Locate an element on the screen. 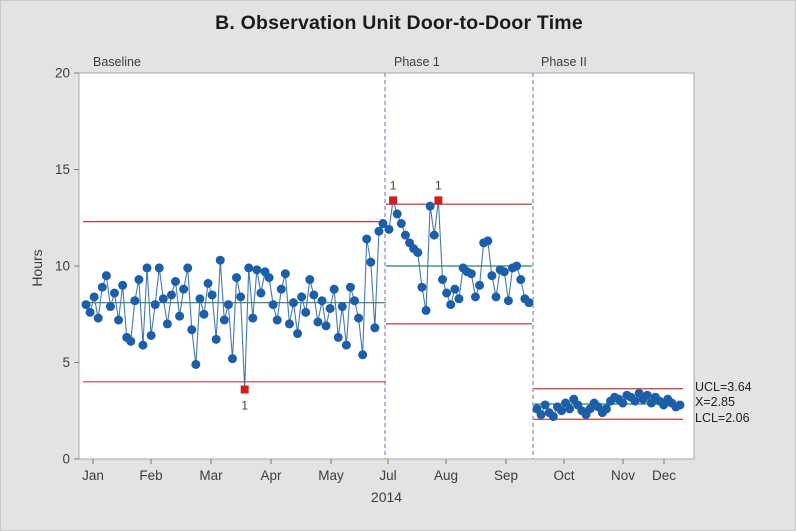  x-tick-label: Jan is located at coordinates (93, 475).